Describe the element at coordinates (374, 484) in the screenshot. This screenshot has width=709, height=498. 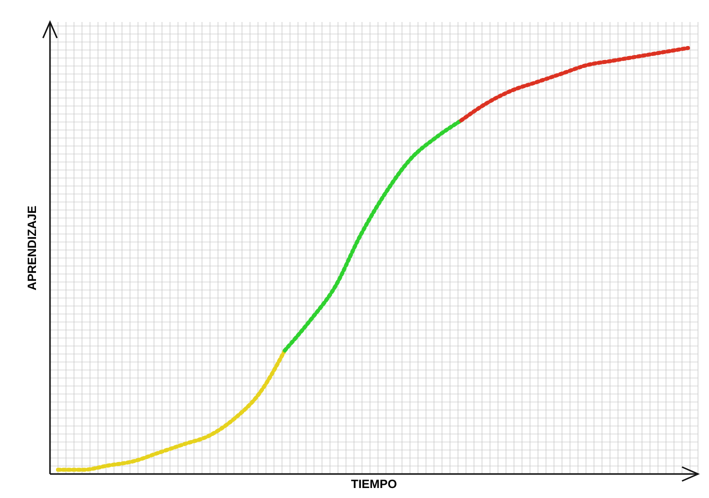
I see `x-axis-title: TIEMPO` at that location.